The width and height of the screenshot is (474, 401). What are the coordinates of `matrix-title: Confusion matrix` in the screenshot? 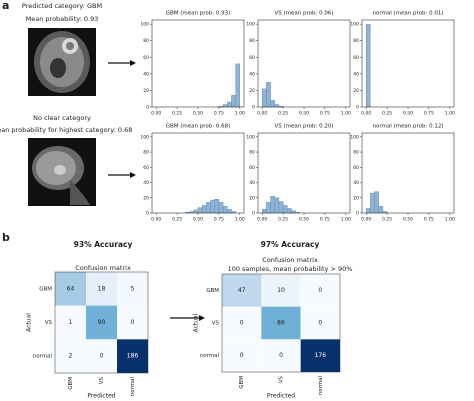 It's located at (290, 260).